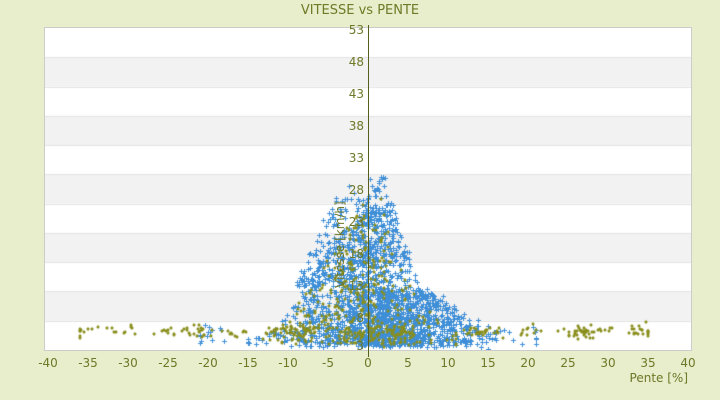 The image size is (720, 400). I want to click on y-tick-label-13: 13, so click(356, 286).